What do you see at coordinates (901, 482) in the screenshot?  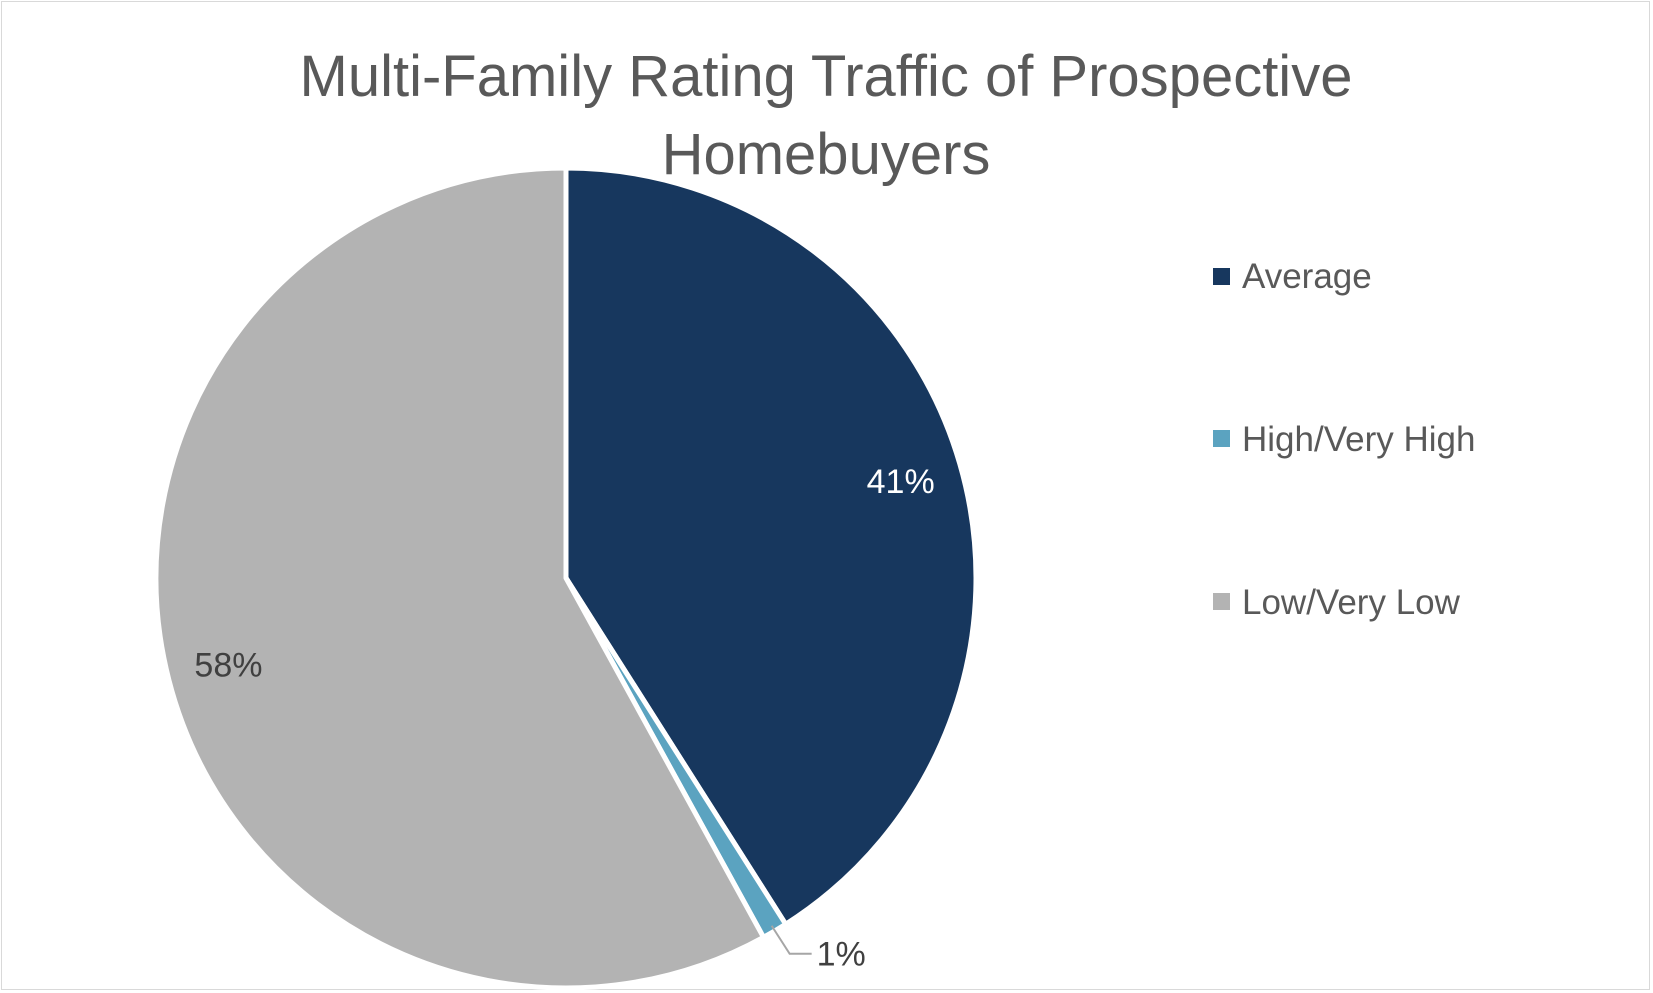 I see `data-label-average: 41%` at bounding box center [901, 482].